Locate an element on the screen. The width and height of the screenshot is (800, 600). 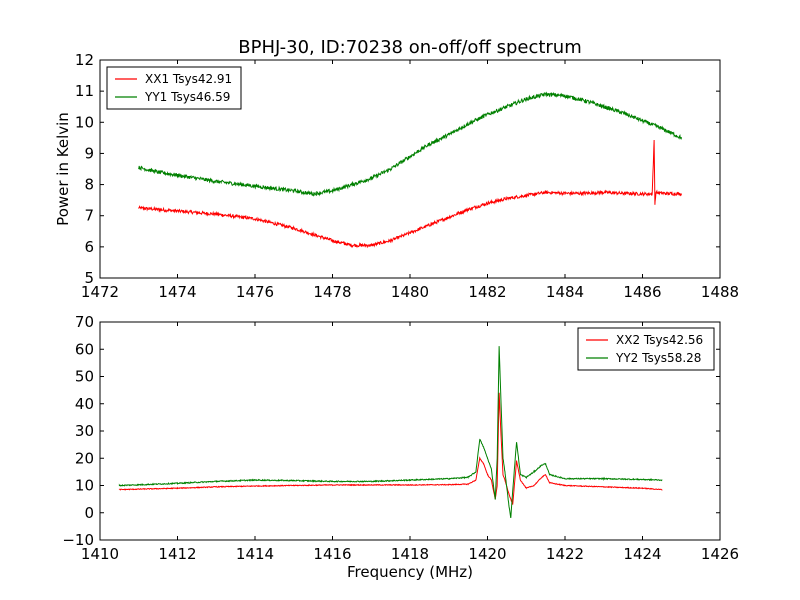
y-tick-label: 7 is located at coordinates (89, 216).